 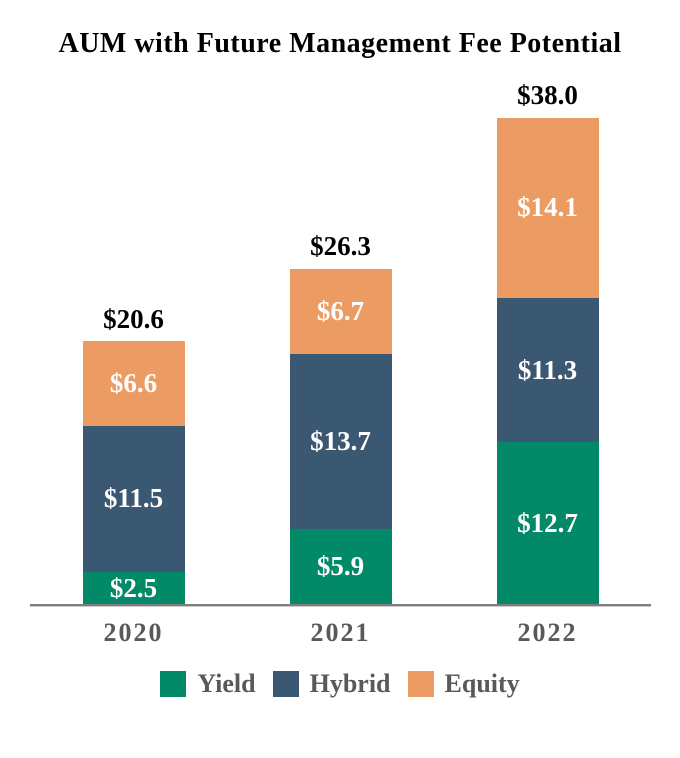 I want to click on bar-segment-yield-2020: $2.5, so click(x=133, y=588).